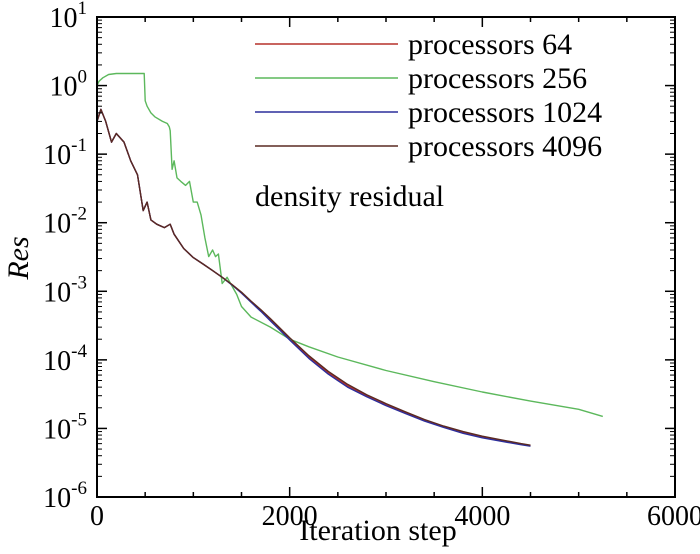 Image resolution: width=700 pixels, height=554 pixels. I want to click on y-tick-label: 10¹, so click(69, 17).